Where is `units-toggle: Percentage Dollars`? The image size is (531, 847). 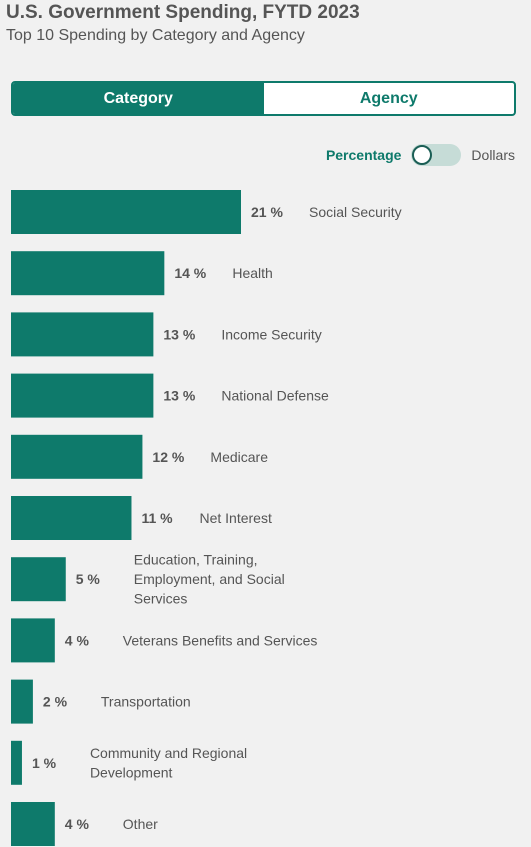
units-toggle: Percentage Dollars is located at coordinates (420, 155).